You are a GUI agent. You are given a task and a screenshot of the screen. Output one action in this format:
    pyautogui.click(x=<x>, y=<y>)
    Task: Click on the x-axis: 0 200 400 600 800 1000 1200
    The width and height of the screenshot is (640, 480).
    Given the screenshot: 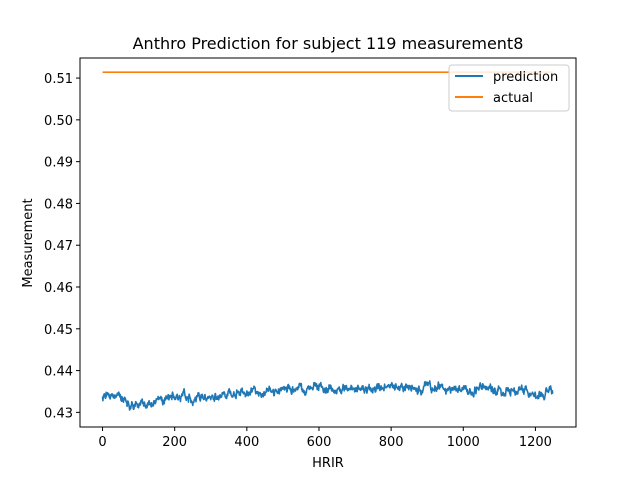 What is the action you would take?
    pyautogui.click(x=325, y=438)
    